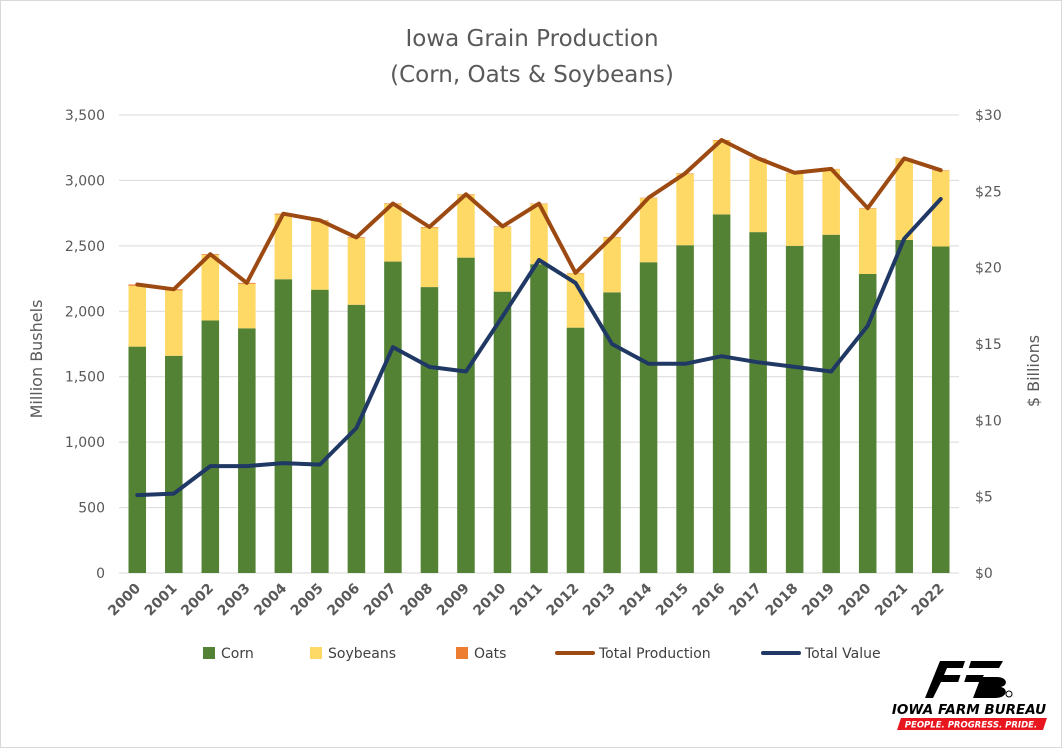  What do you see at coordinates (782, 600) in the screenshot?
I see `x-tick-label: 2018` at bounding box center [782, 600].